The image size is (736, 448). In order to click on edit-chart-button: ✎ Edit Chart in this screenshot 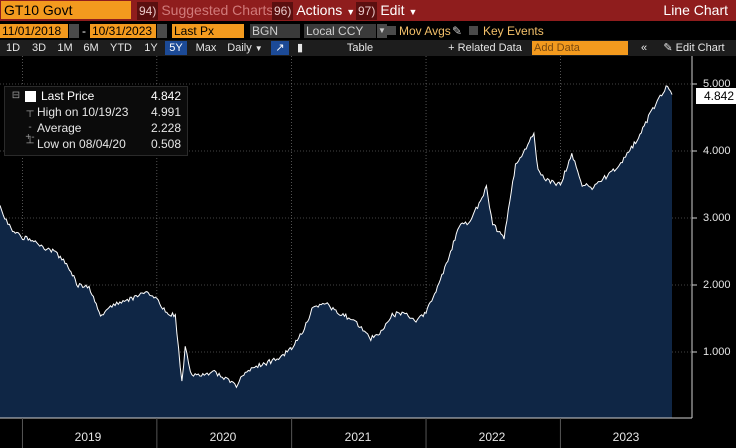, I will do `click(694, 48)`.